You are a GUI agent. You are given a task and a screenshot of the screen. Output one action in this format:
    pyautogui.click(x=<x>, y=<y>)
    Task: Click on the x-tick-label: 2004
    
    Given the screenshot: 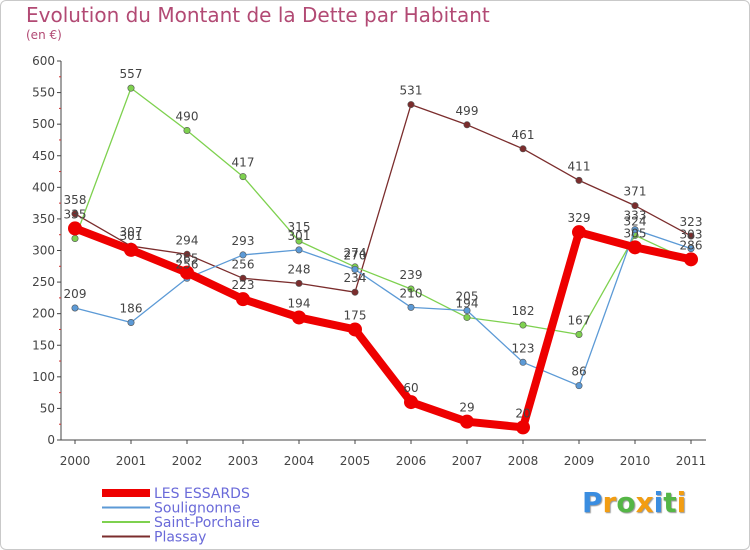 What is the action you would take?
    pyautogui.click(x=299, y=461)
    